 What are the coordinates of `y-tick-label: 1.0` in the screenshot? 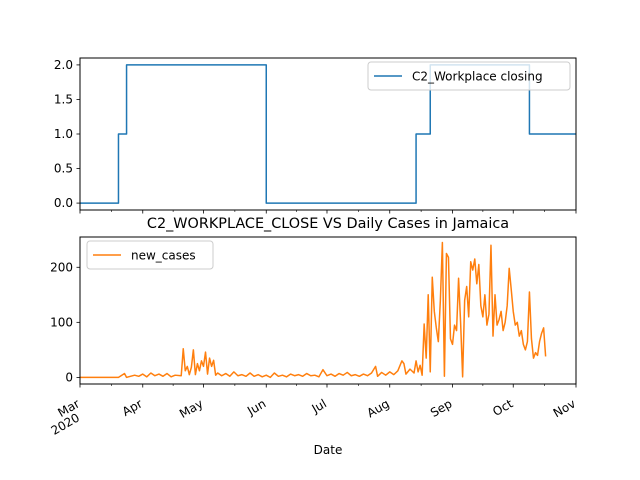 It's located at (63, 134).